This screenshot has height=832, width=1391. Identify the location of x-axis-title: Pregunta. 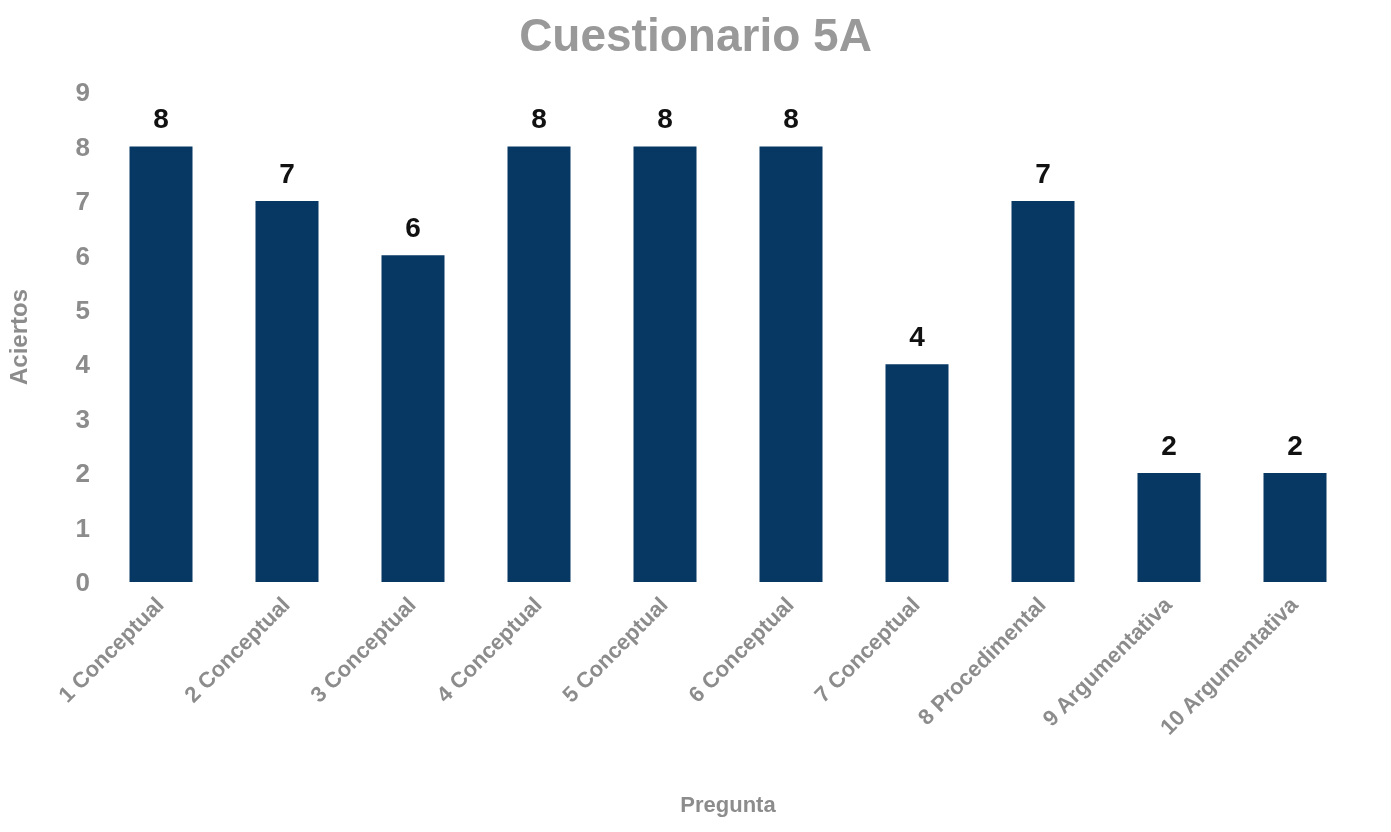
(728, 804).